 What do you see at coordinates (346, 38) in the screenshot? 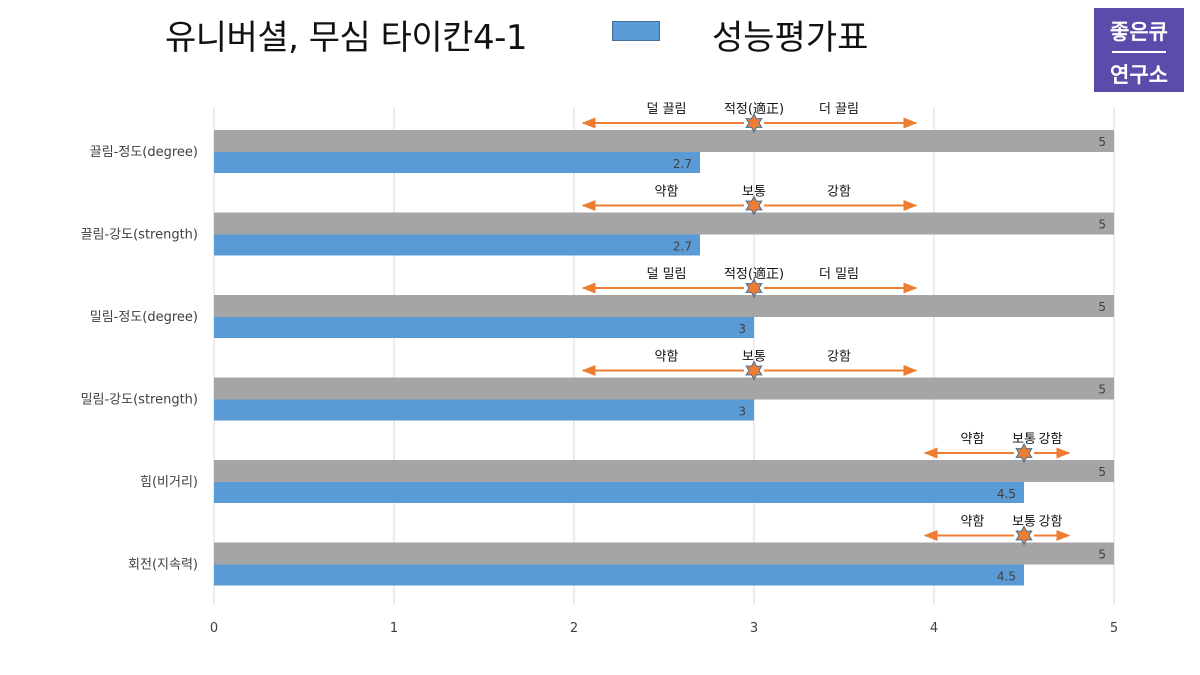
I see `chart-title: 유니버셜, 무심 타이칸4-1` at bounding box center [346, 38].